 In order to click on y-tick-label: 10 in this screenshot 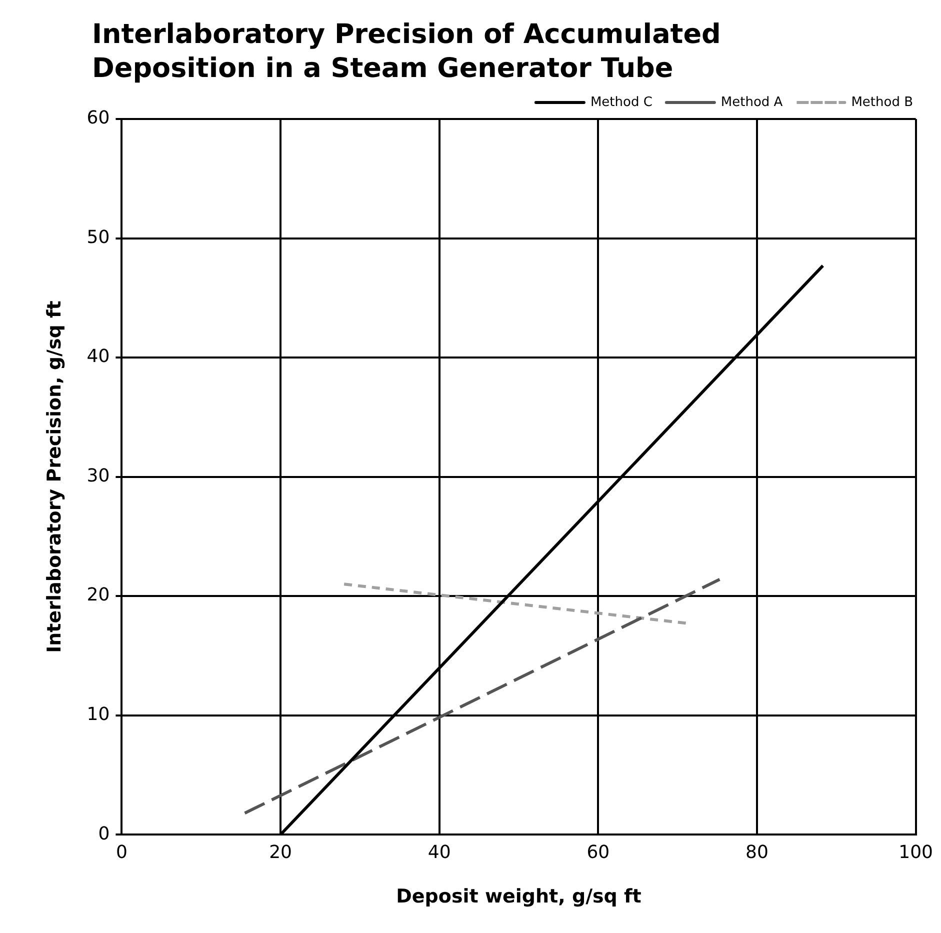, I will do `click(98, 715)`.